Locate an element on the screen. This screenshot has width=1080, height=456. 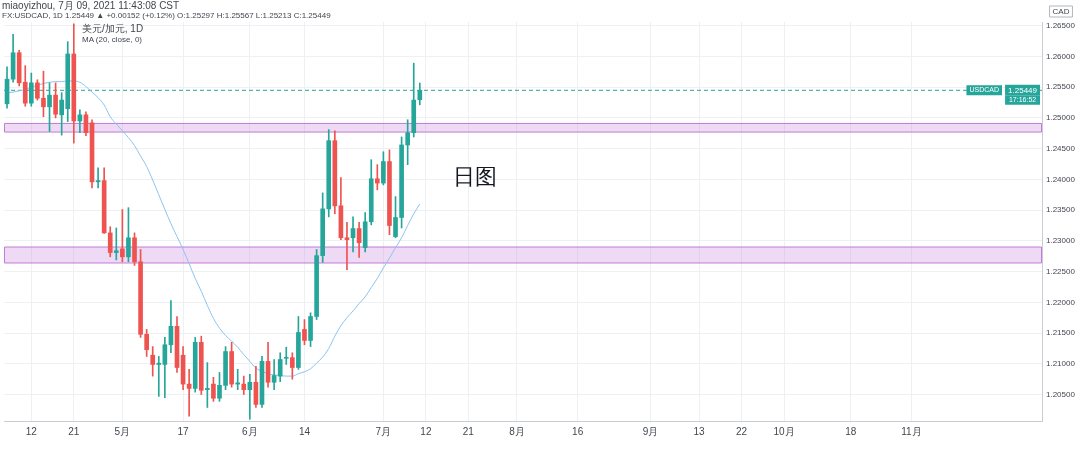
x-tick-label: 18 is located at coordinates (851, 431).